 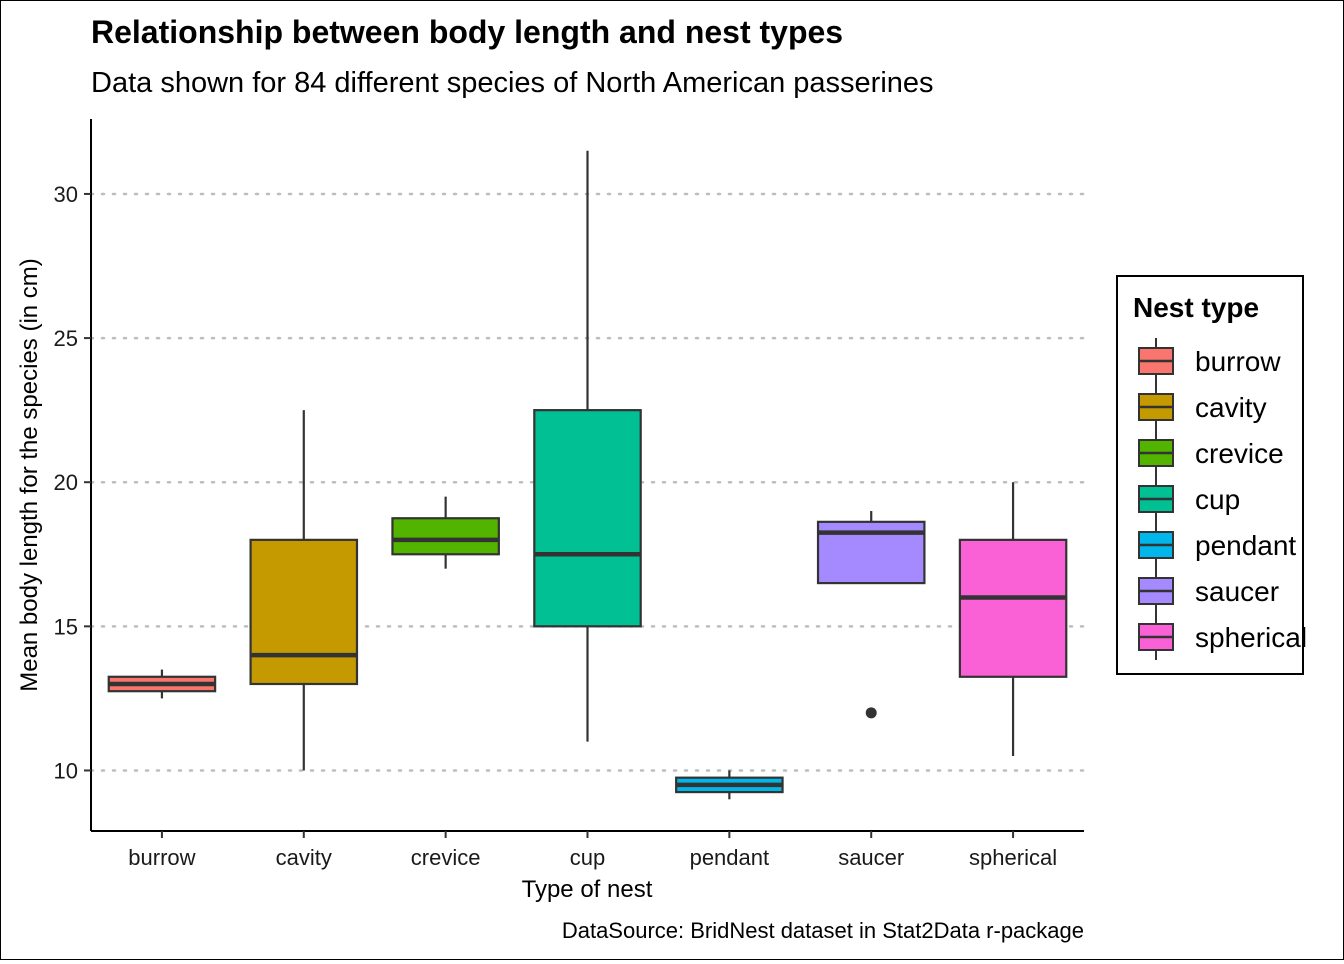 I want to click on legend-item-burrow: burrow, so click(x=1209, y=361).